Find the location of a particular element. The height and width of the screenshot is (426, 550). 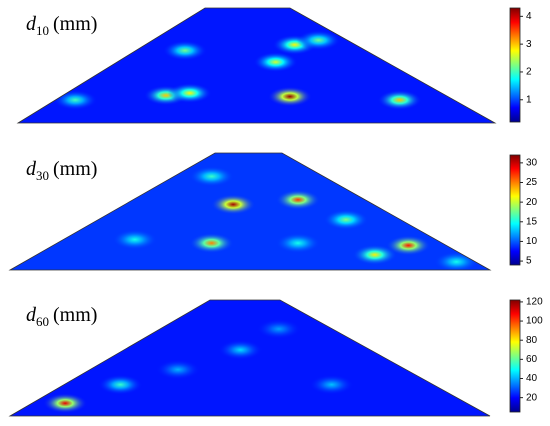

colorbar-tick-label: 25 is located at coordinates (532, 182).